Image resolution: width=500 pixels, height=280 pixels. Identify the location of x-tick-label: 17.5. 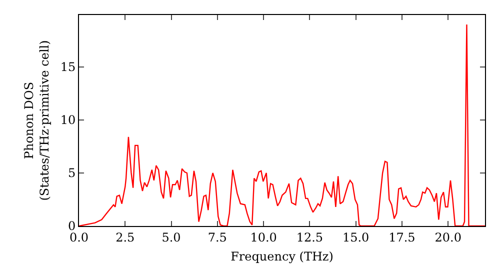
(402, 237).